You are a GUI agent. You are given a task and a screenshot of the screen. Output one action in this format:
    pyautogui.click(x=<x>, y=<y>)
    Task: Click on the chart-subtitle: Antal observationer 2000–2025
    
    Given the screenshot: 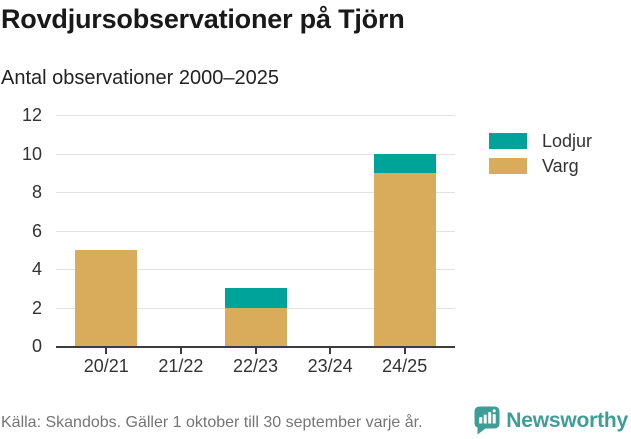 What is the action you would take?
    pyautogui.click(x=140, y=78)
    